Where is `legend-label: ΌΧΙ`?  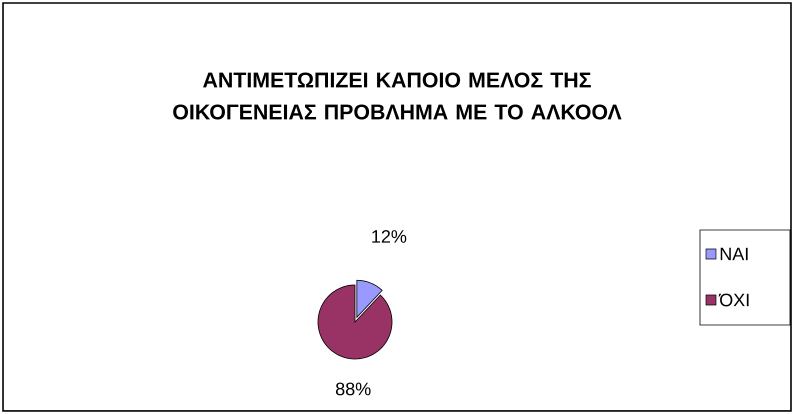 legend-label: ΌΧΙ is located at coordinates (733, 300).